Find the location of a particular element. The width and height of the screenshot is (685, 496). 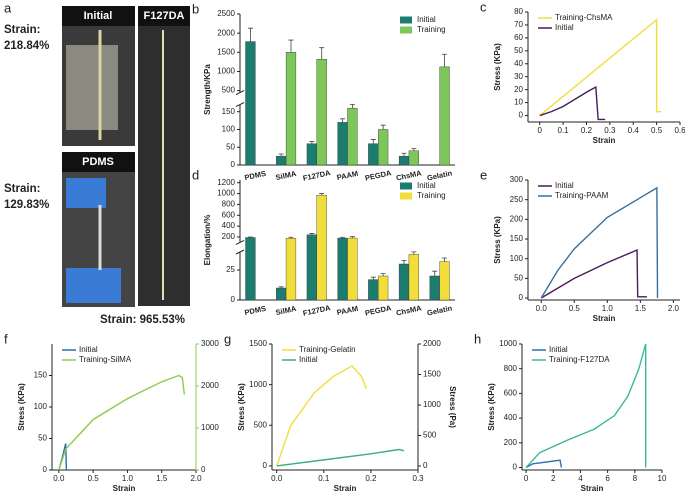

panel-letter: d is located at coordinates (195, 174).